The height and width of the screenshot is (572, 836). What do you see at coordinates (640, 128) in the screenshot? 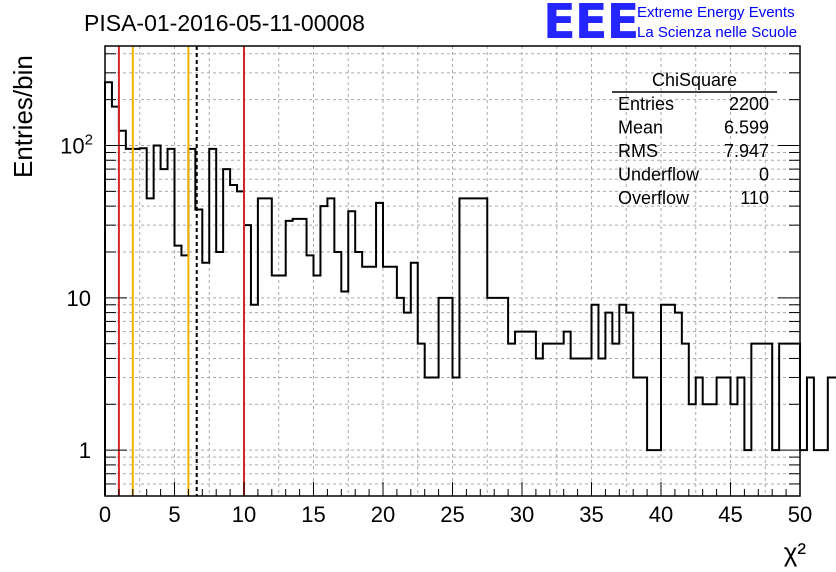
I see `stats-label: Mean` at bounding box center [640, 128].